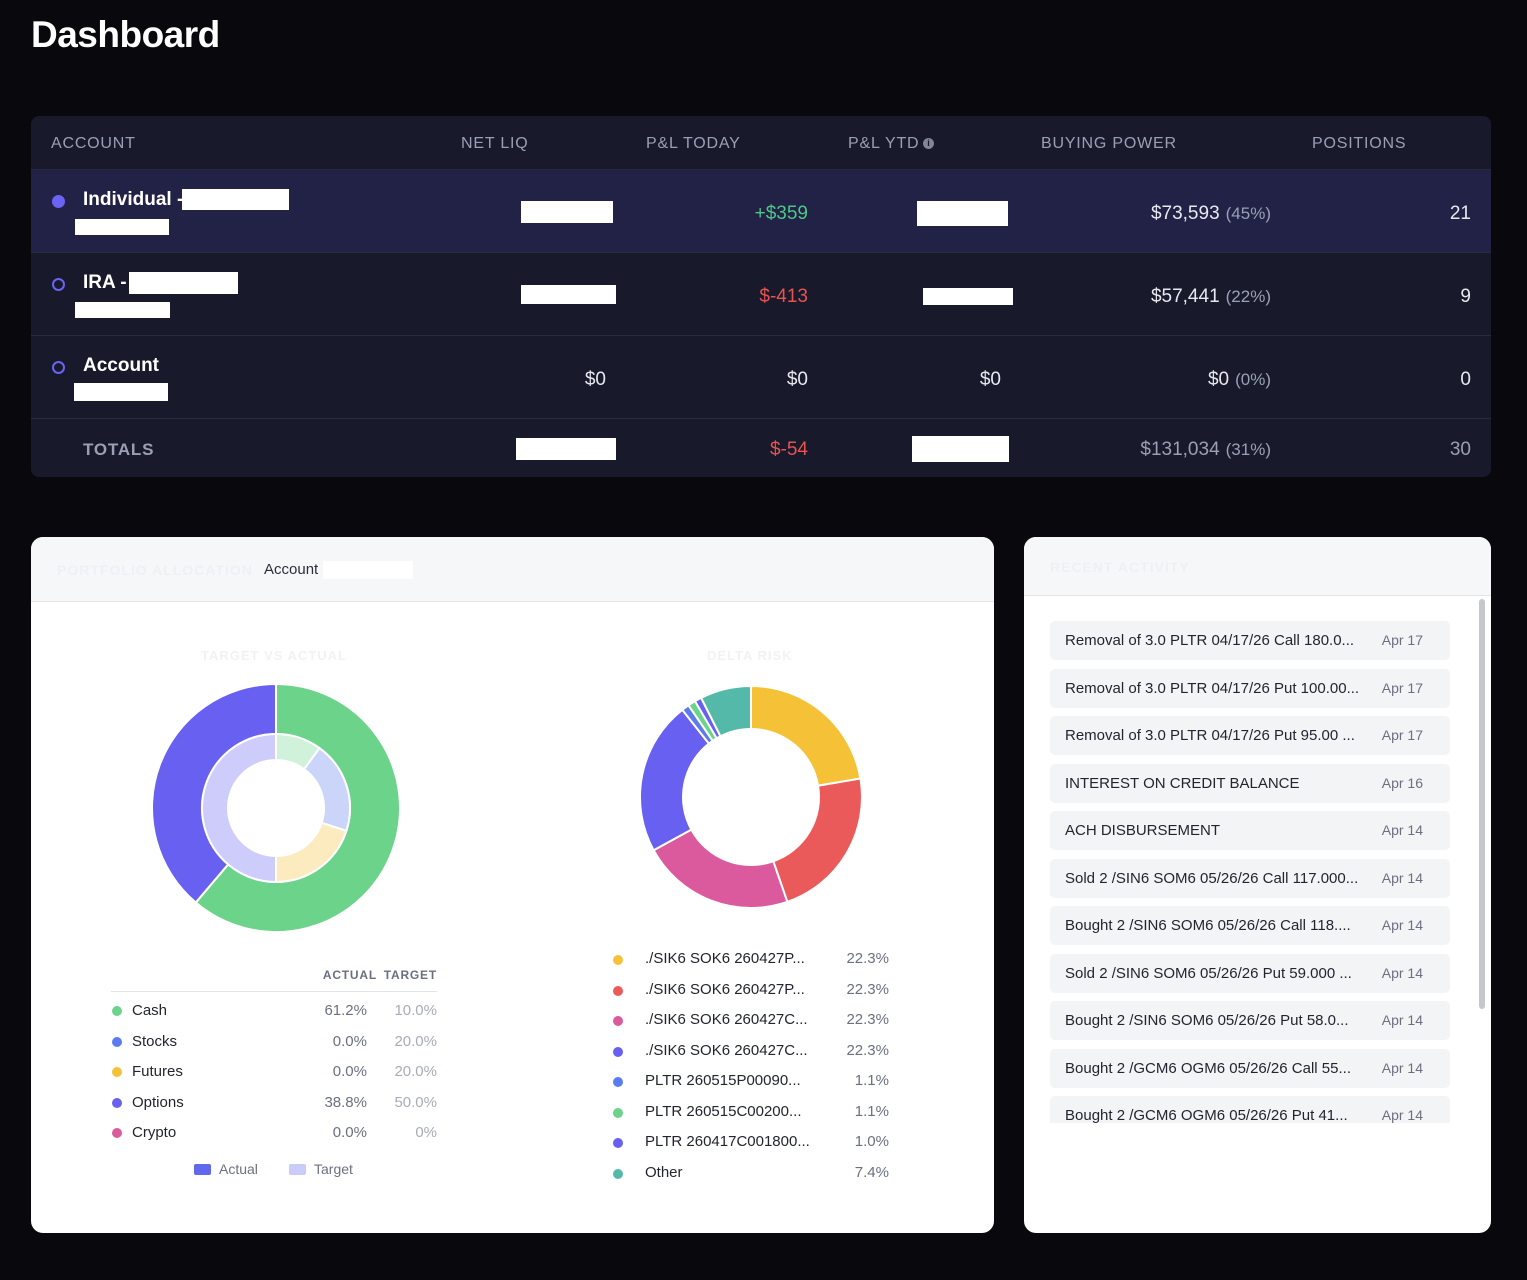  I want to click on delta-risk-row: PLTR 260417C001800... 1.0%, so click(748, 1142).